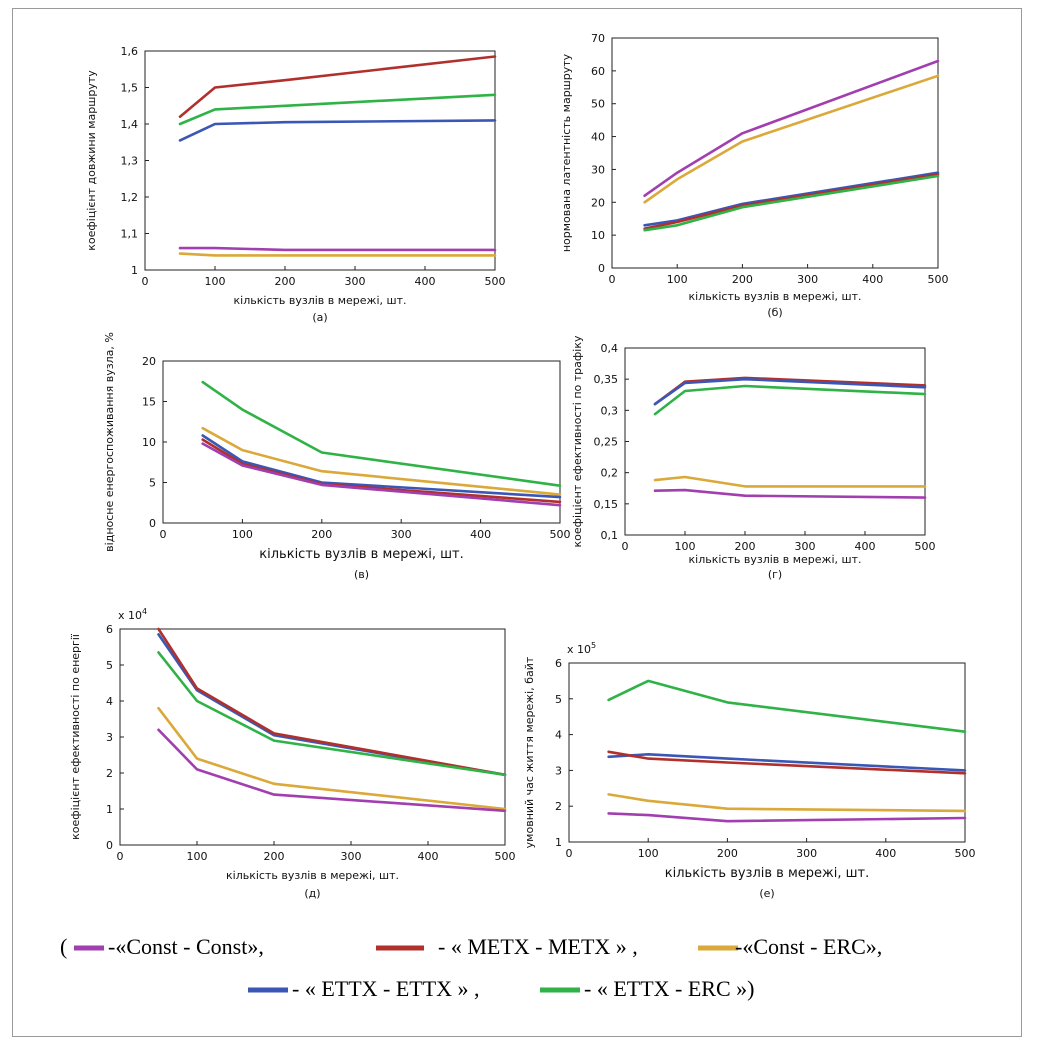 This screenshot has height=1045, width=1037. Describe the element at coordinates (606, 379) in the screenshot. I see `y-tick-label: 0,35` at that location.